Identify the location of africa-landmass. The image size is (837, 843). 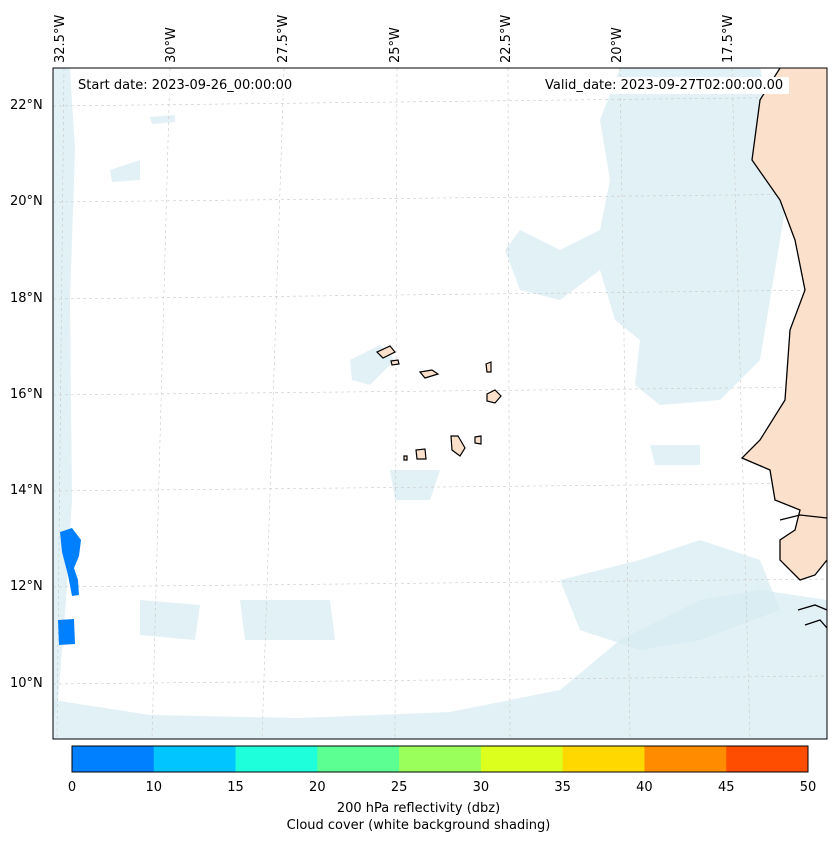
(783, 348).